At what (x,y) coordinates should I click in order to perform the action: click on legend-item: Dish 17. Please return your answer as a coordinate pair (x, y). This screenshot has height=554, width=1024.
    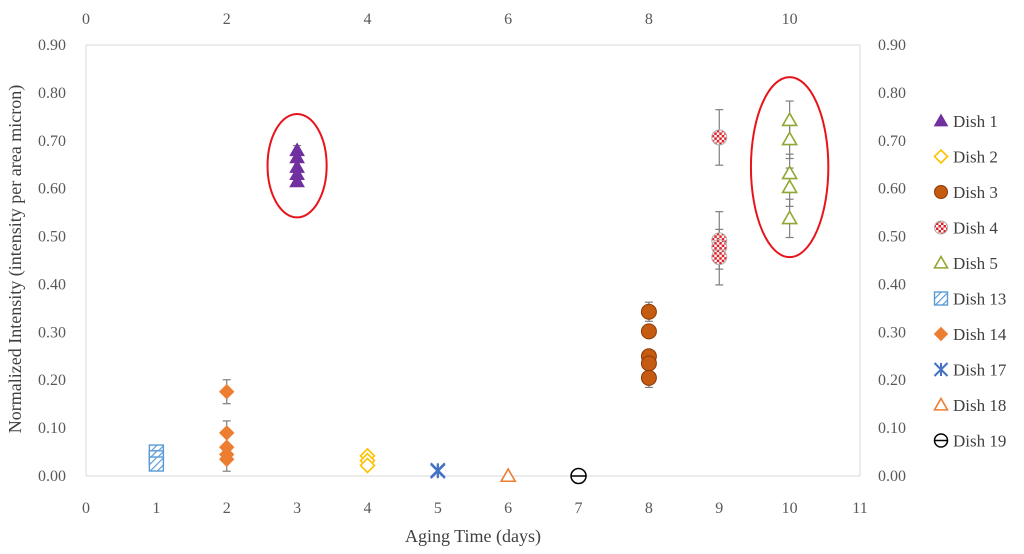
    Looking at the image, I should click on (970, 370).